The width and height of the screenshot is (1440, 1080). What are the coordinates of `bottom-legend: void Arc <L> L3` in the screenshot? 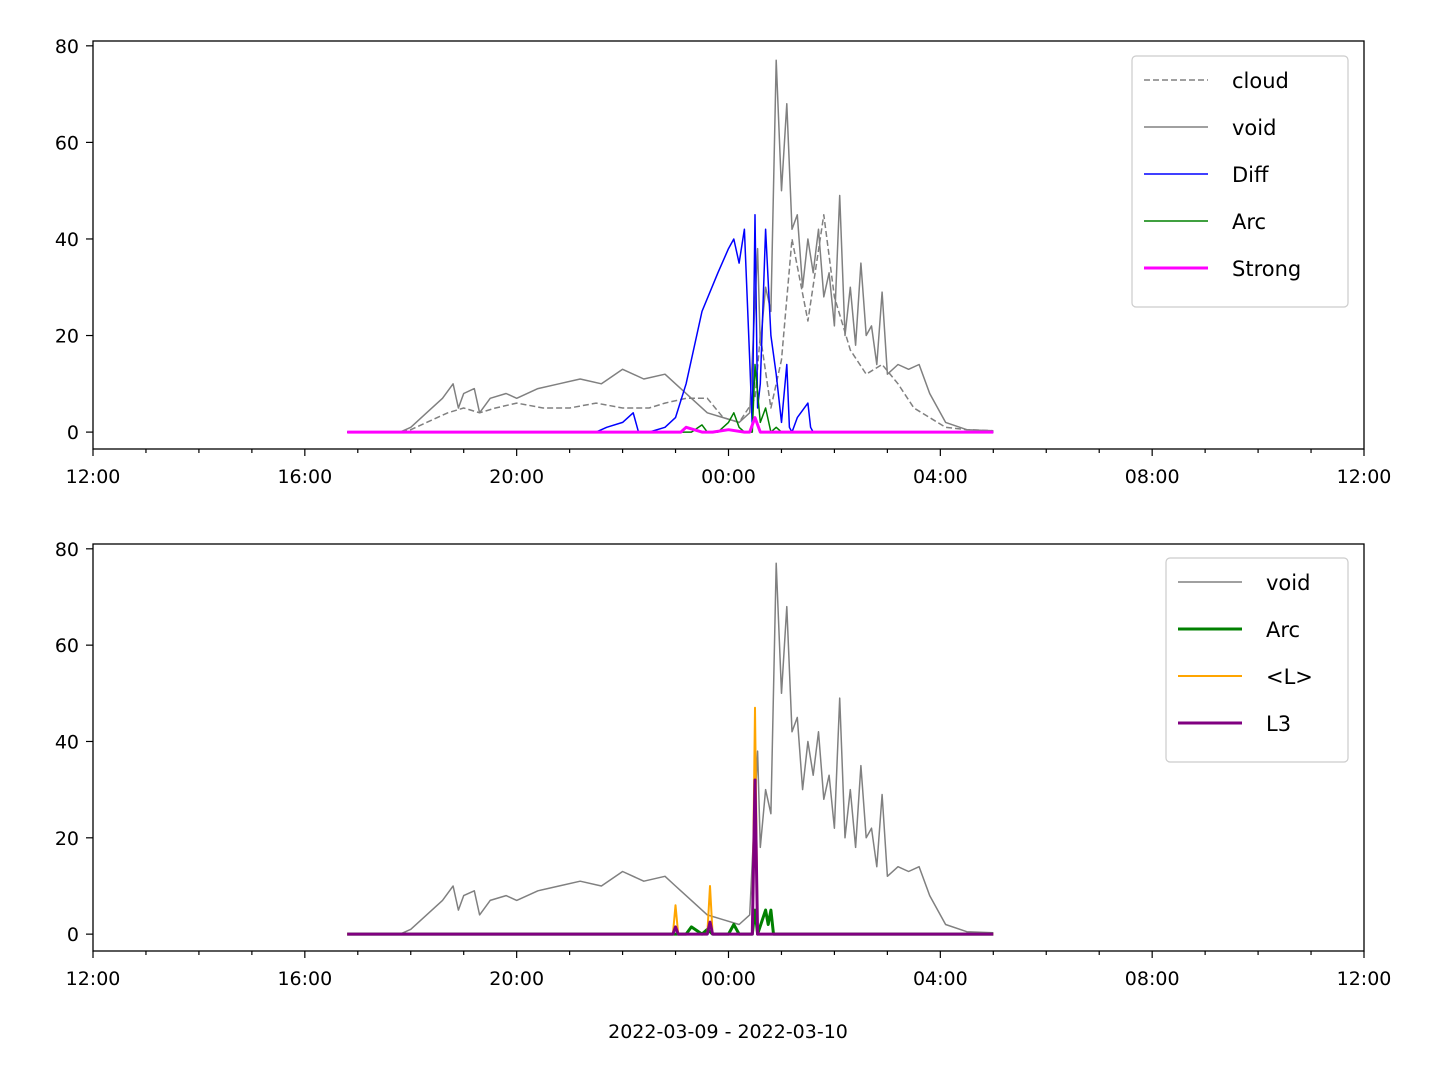 It's located at (1257, 660).